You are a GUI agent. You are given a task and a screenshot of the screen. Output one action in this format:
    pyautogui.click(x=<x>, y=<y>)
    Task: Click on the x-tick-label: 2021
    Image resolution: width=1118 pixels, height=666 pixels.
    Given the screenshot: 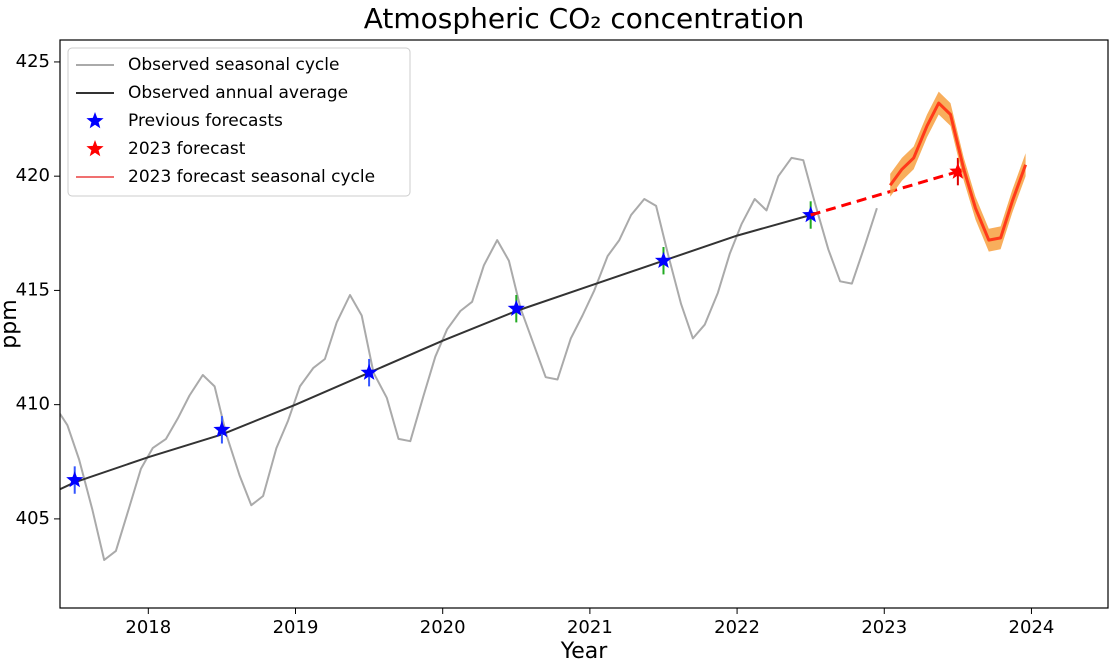 What is the action you would take?
    pyautogui.click(x=590, y=627)
    